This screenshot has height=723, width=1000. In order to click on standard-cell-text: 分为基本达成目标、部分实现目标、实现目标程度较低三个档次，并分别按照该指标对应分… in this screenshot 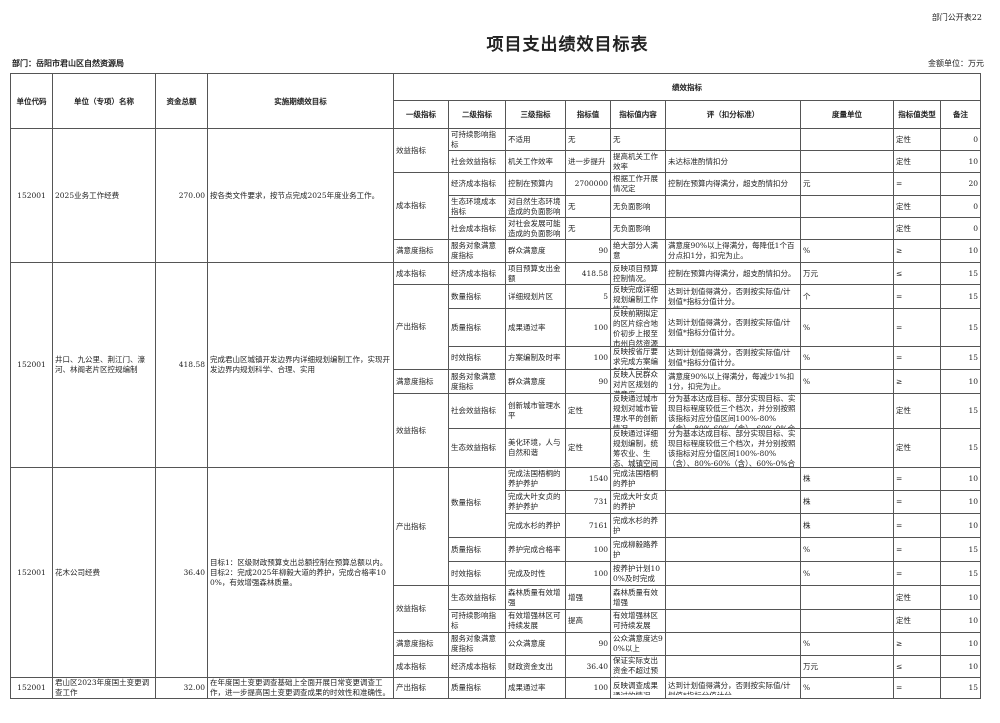, I will do `click(732, 411)`.